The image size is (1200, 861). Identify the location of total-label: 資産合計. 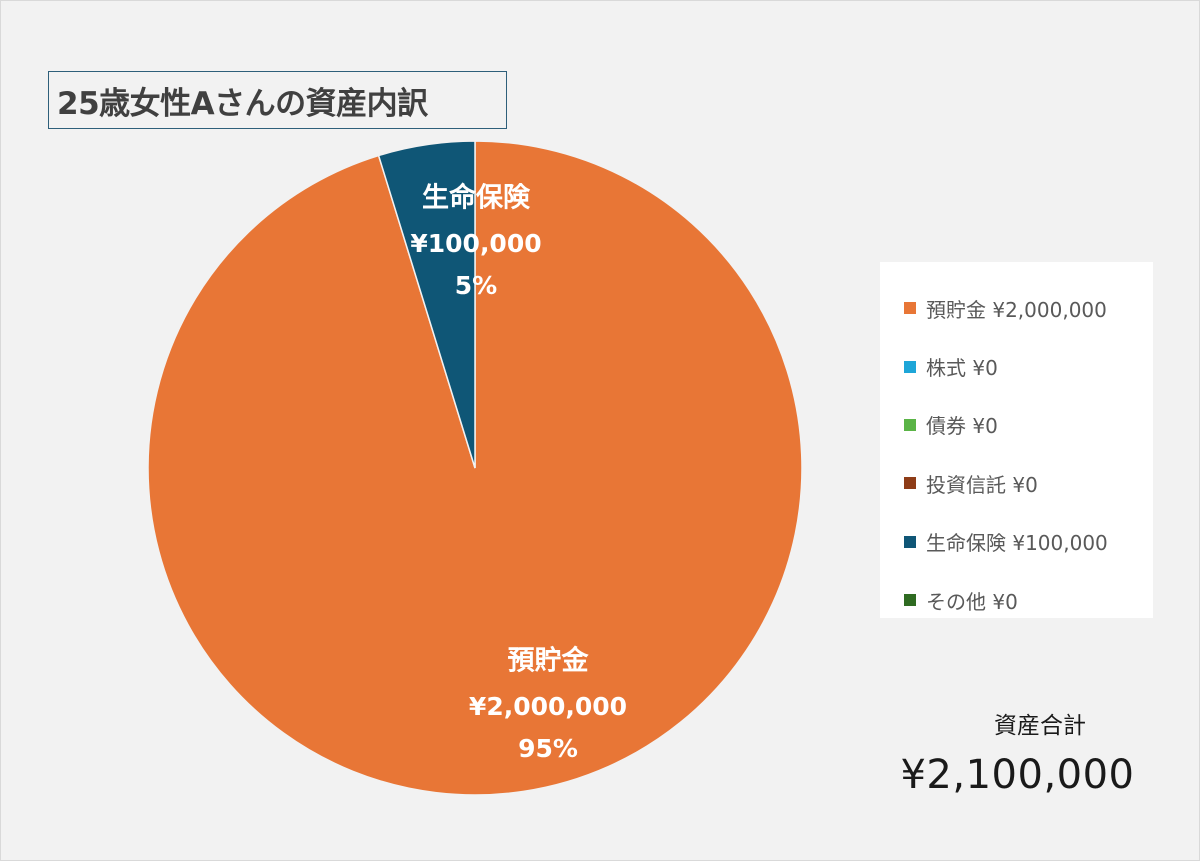
(1040, 726).